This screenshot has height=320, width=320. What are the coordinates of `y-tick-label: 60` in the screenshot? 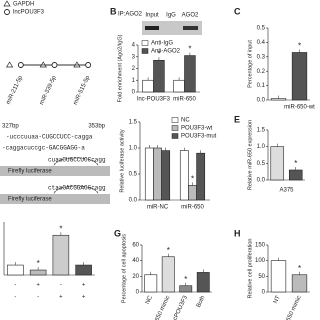 It's located at (135, 246).